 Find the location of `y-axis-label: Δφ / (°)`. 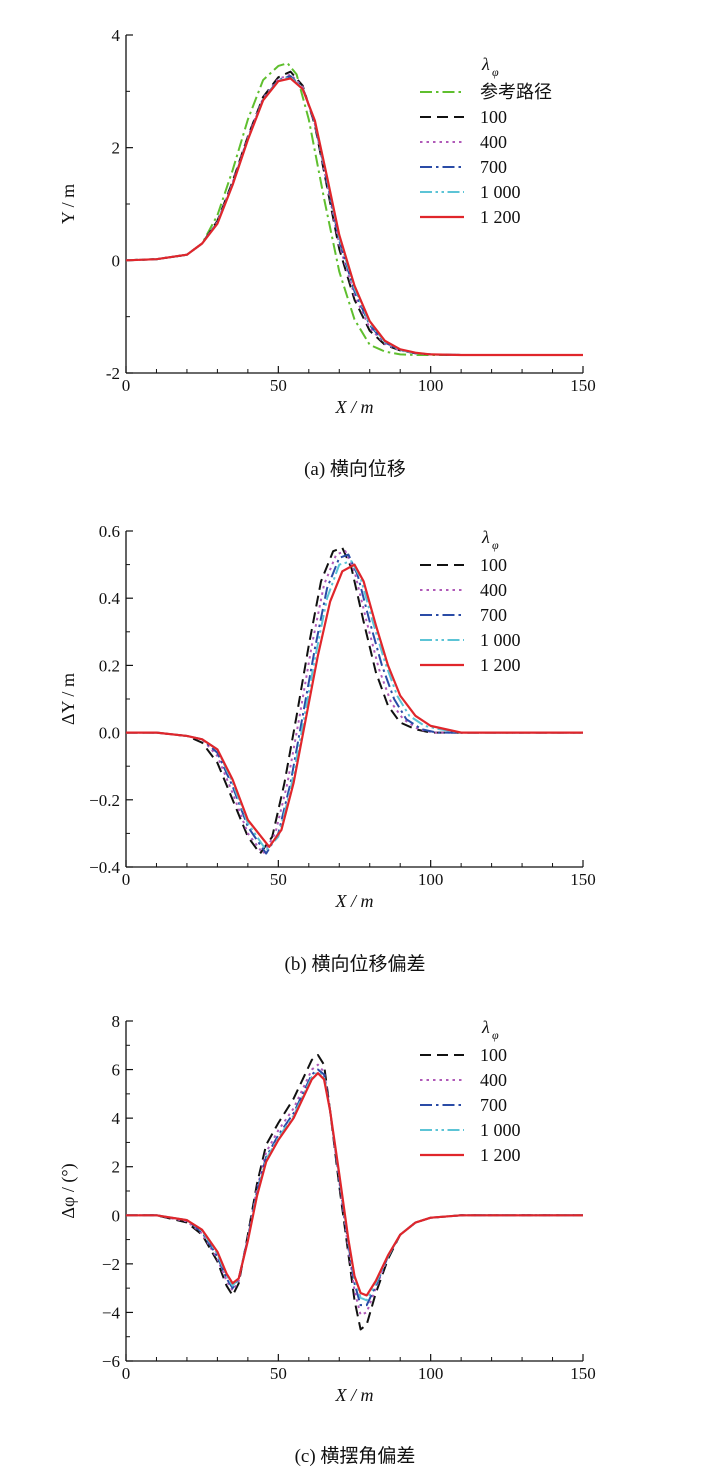

y-axis-label: Δφ / (°) is located at coordinates (68, 1190).